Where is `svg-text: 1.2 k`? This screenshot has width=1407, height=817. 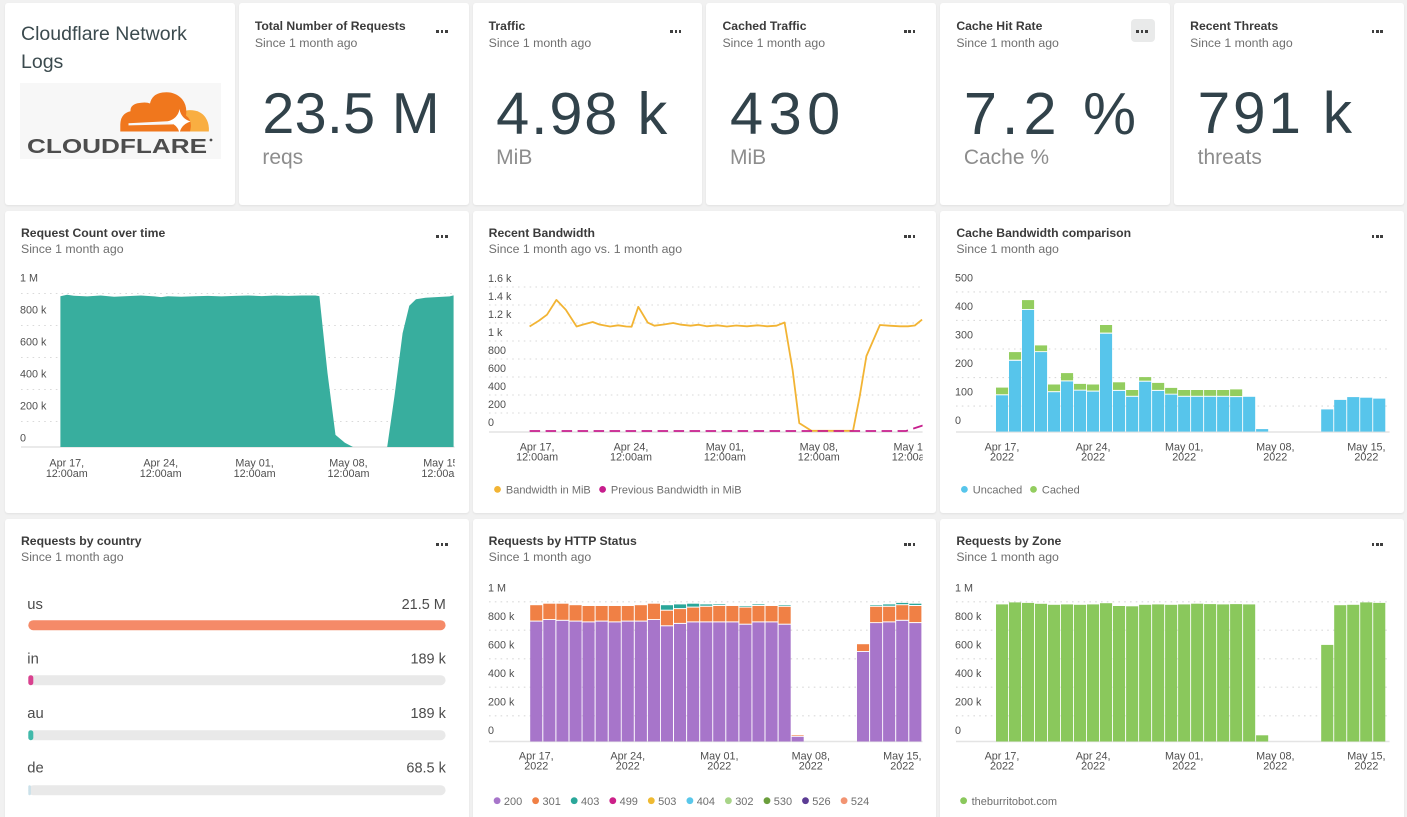
svg-text: 1.2 k is located at coordinates (500, 315).